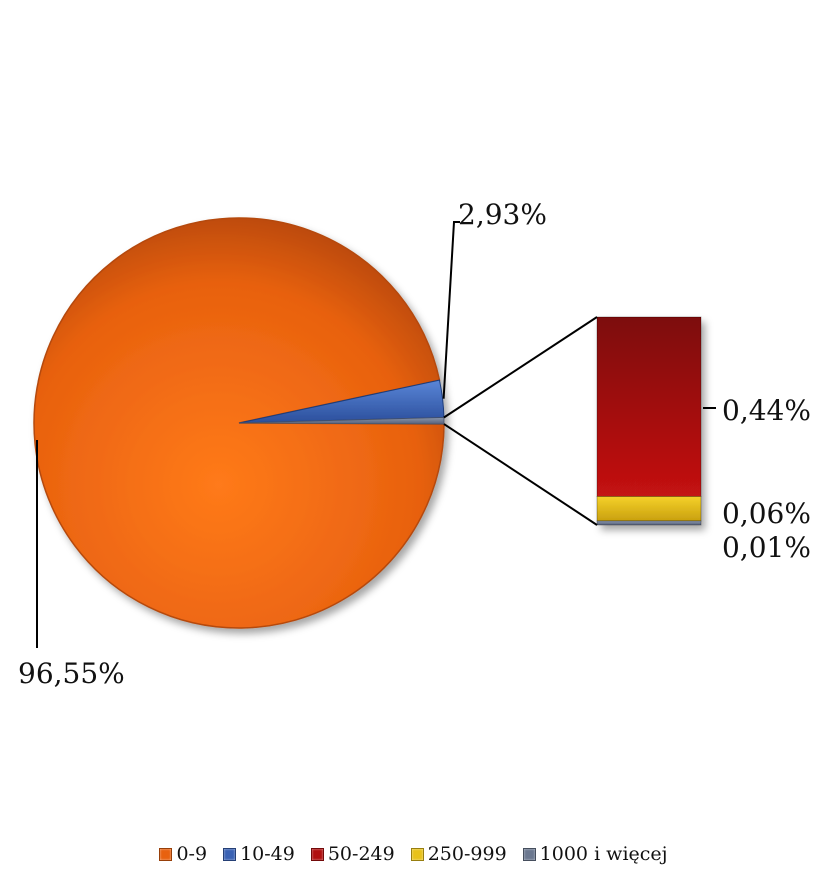 This screenshot has width=827, height=879. What do you see at coordinates (71, 673) in the screenshot?
I see `label-0-9: 96,55%` at bounding box center [71, 673].